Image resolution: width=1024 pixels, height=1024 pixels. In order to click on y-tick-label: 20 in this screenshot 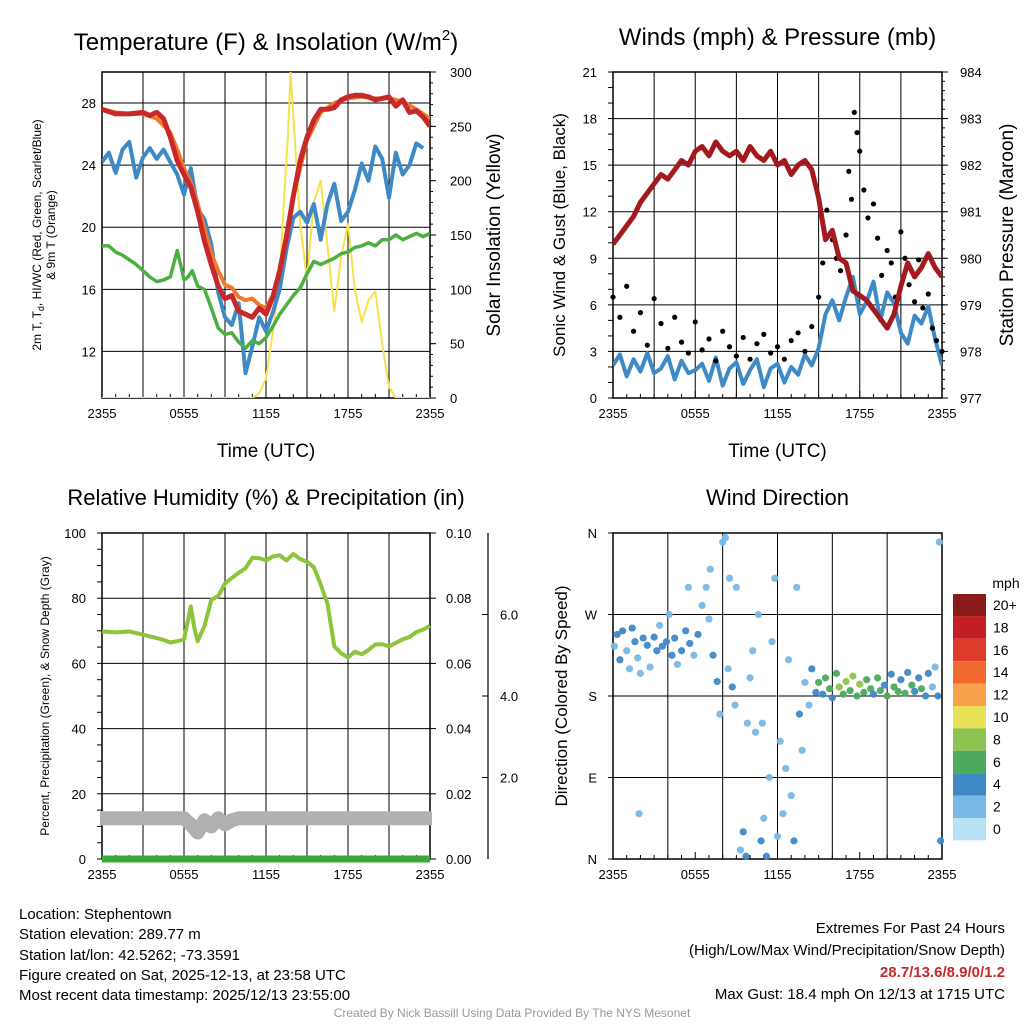, I will do `click(79, 794)`.